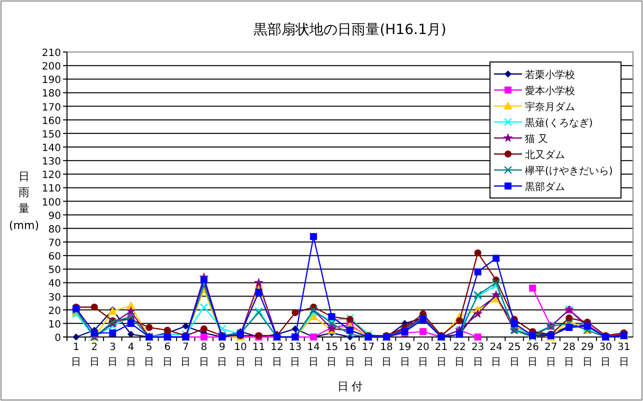 This screenshot has width=643, height=401. What do you see at coordinates (405, 355) in the screenshot?
I see `x-tick-label: 19日` at bounding box center [405, 355].